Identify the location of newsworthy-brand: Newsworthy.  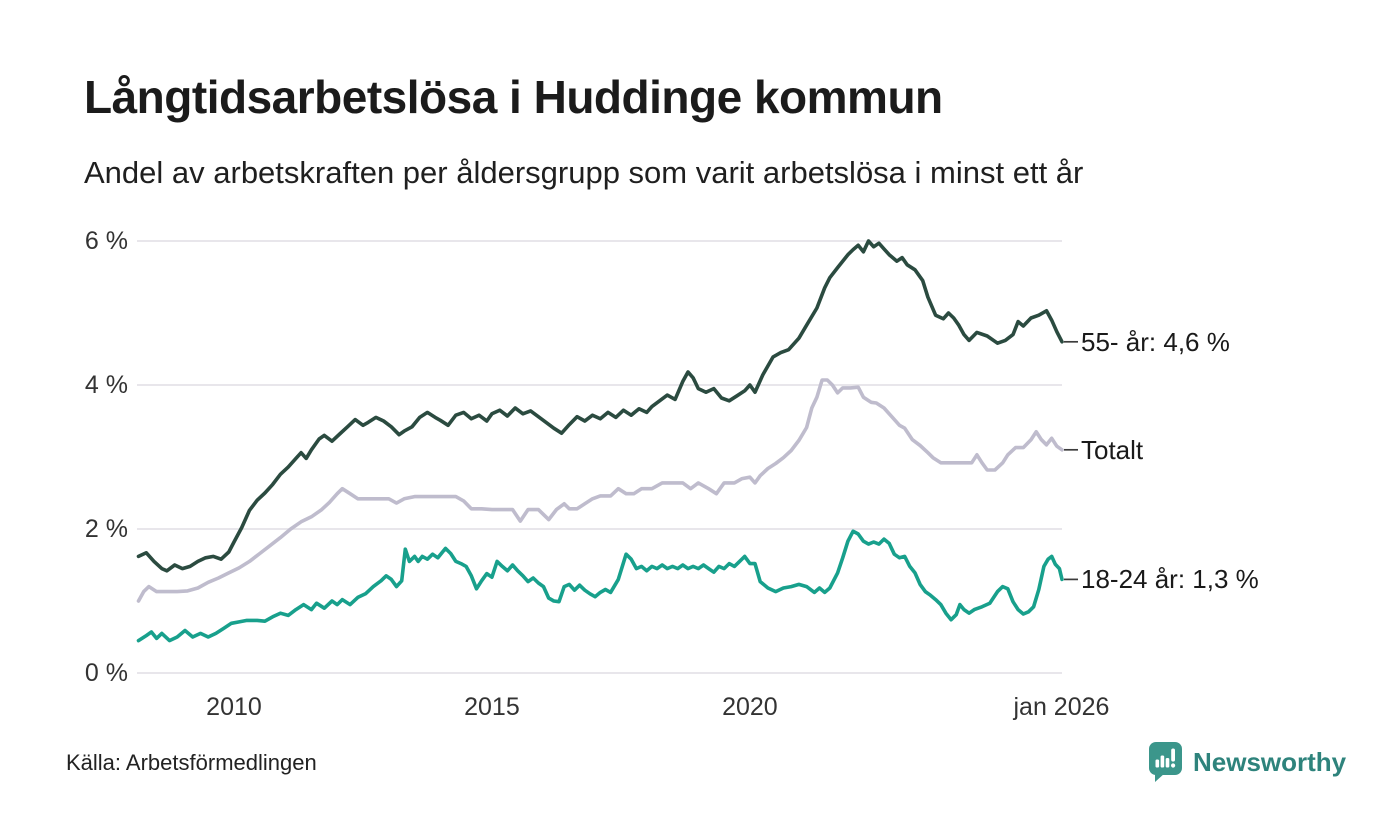
(1247, 762).